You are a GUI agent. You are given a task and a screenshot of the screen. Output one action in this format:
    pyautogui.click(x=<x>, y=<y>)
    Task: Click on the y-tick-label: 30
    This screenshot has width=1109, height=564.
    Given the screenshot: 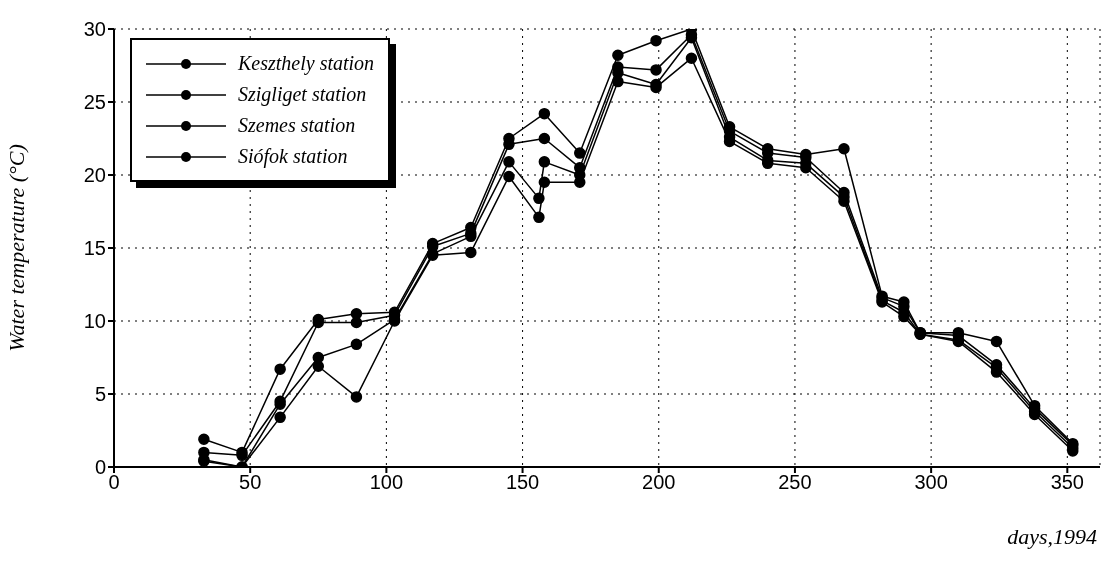 What is the action you would take?
    pyautogui.click(x=94, y=29)
    